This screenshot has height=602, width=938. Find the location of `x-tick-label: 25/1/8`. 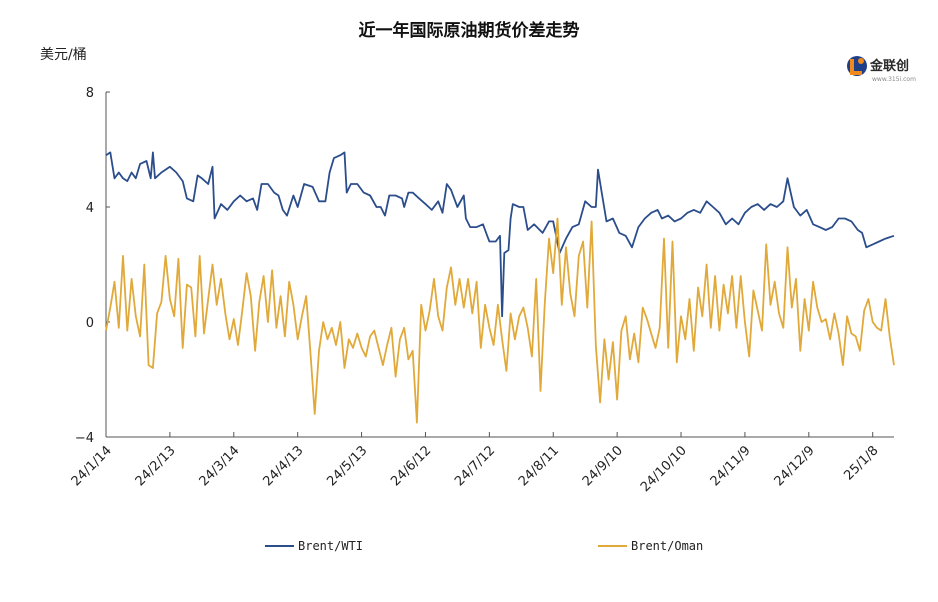

x-tick-label: 25/1/8 is located at coordinates (861, 463).